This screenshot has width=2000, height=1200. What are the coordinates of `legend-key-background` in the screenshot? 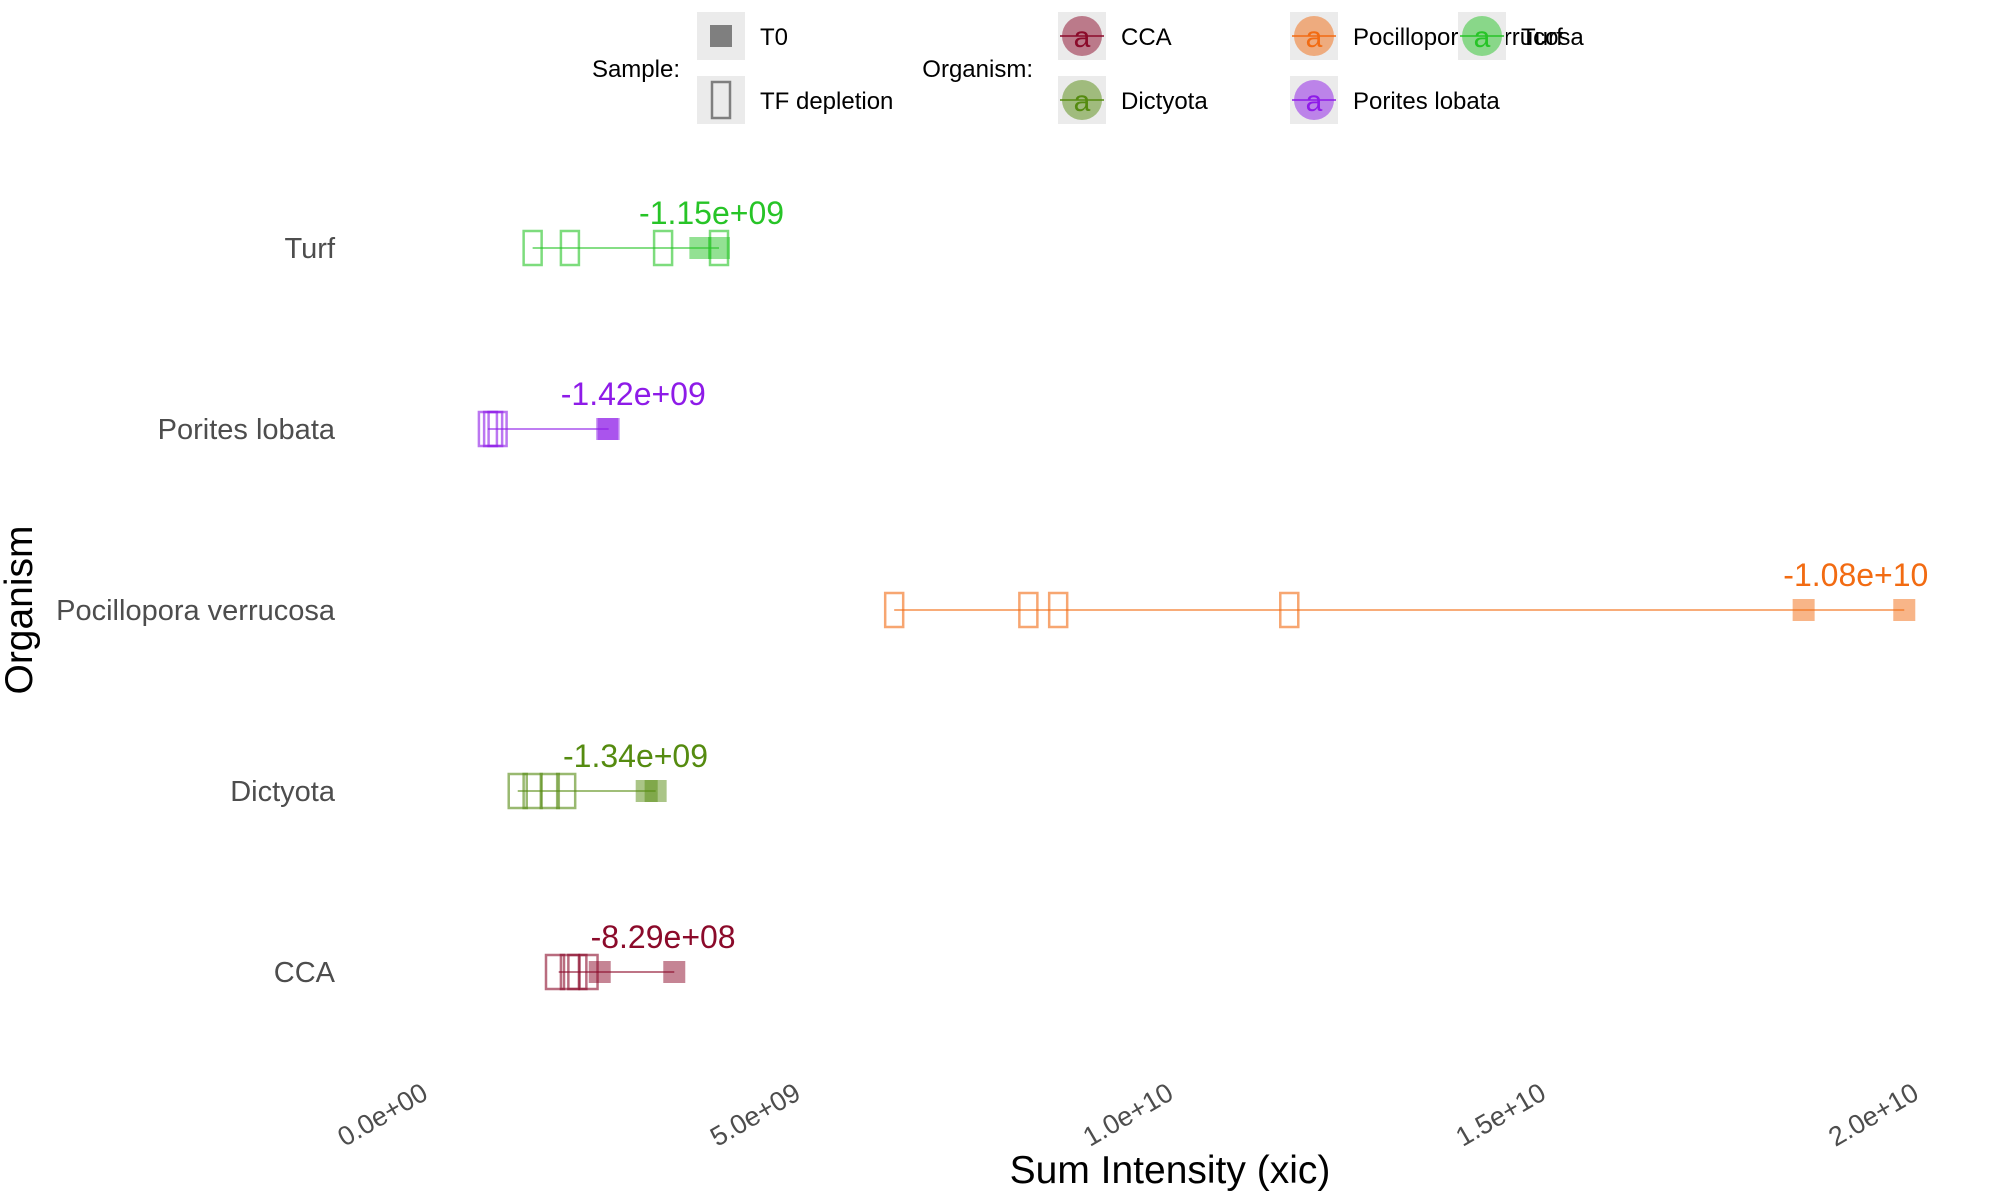 It's located at (721, 100).